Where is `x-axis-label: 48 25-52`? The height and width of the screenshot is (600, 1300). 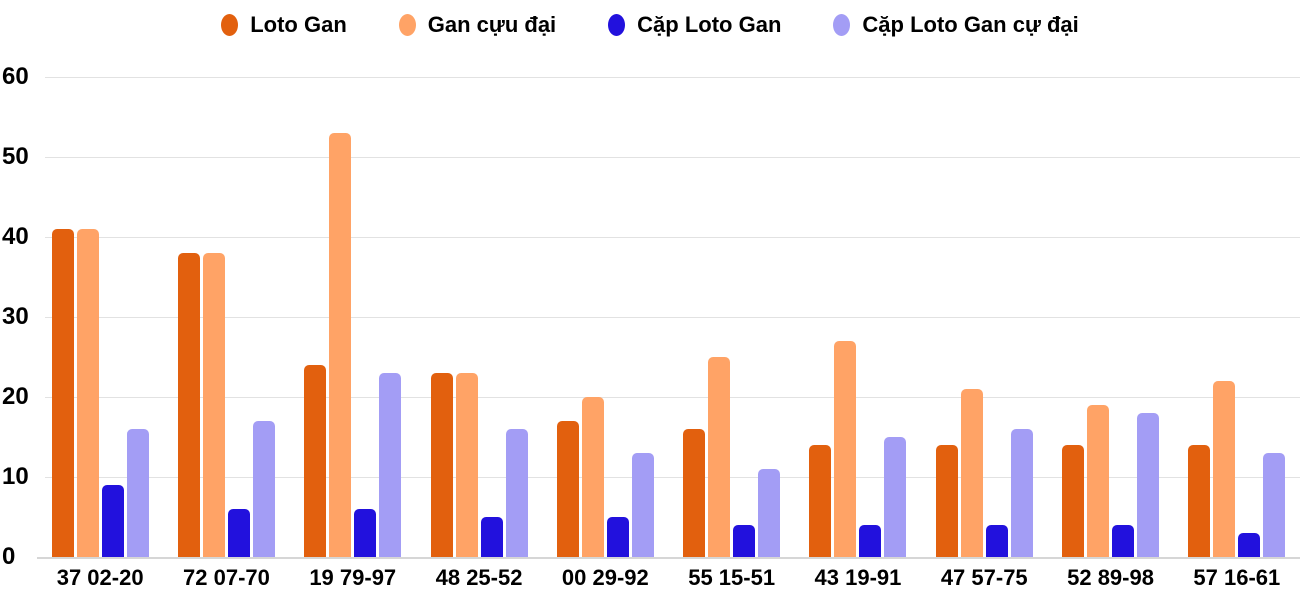
x-axis-label: 48 25-52 is located at coordinates (479, 577).